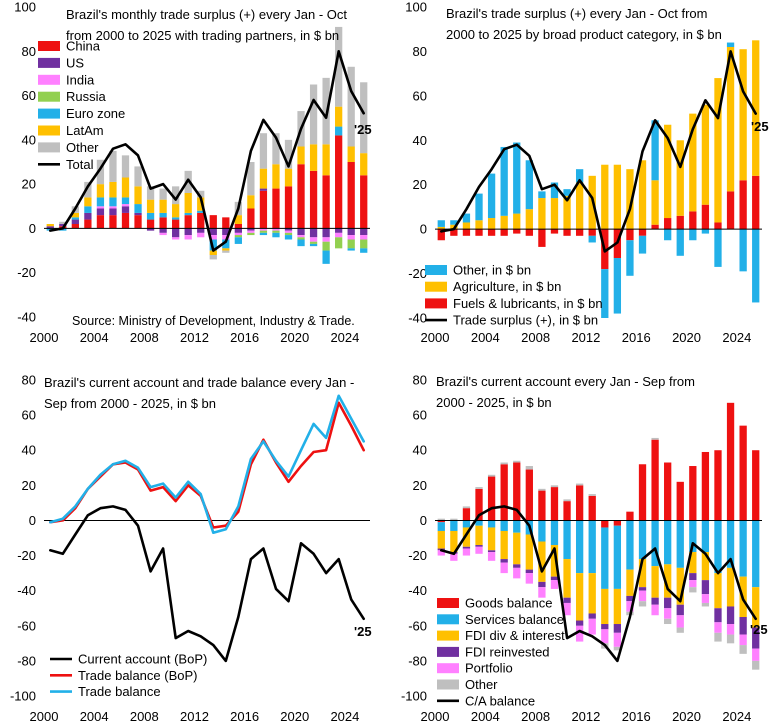 The height and width of the screenshot is (726, 773). Describe the element at coordinates (585, 716) in the screenshot. I see `x-tick-label: 2012` at that location.